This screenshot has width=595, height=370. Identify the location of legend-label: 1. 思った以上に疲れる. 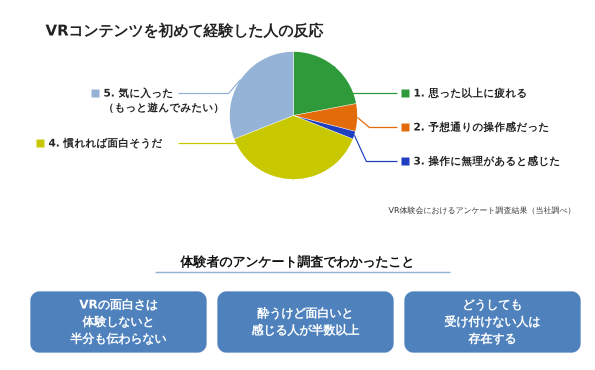
(471, 93).